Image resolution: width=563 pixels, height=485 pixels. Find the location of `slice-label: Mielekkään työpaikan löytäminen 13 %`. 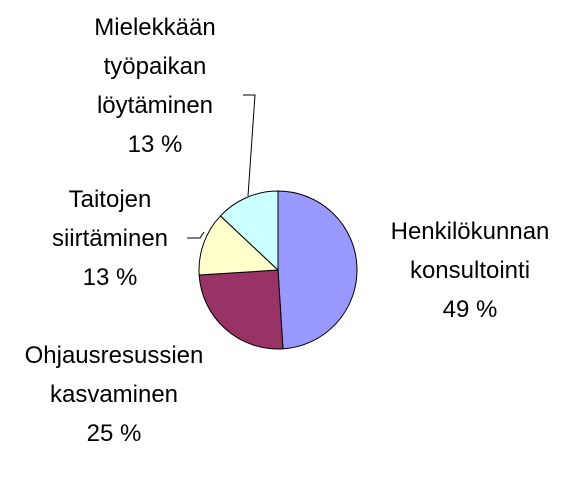

slice-label: Mielekkään työpaikan löytäminen 13 % is located at coordinates (155, 86).